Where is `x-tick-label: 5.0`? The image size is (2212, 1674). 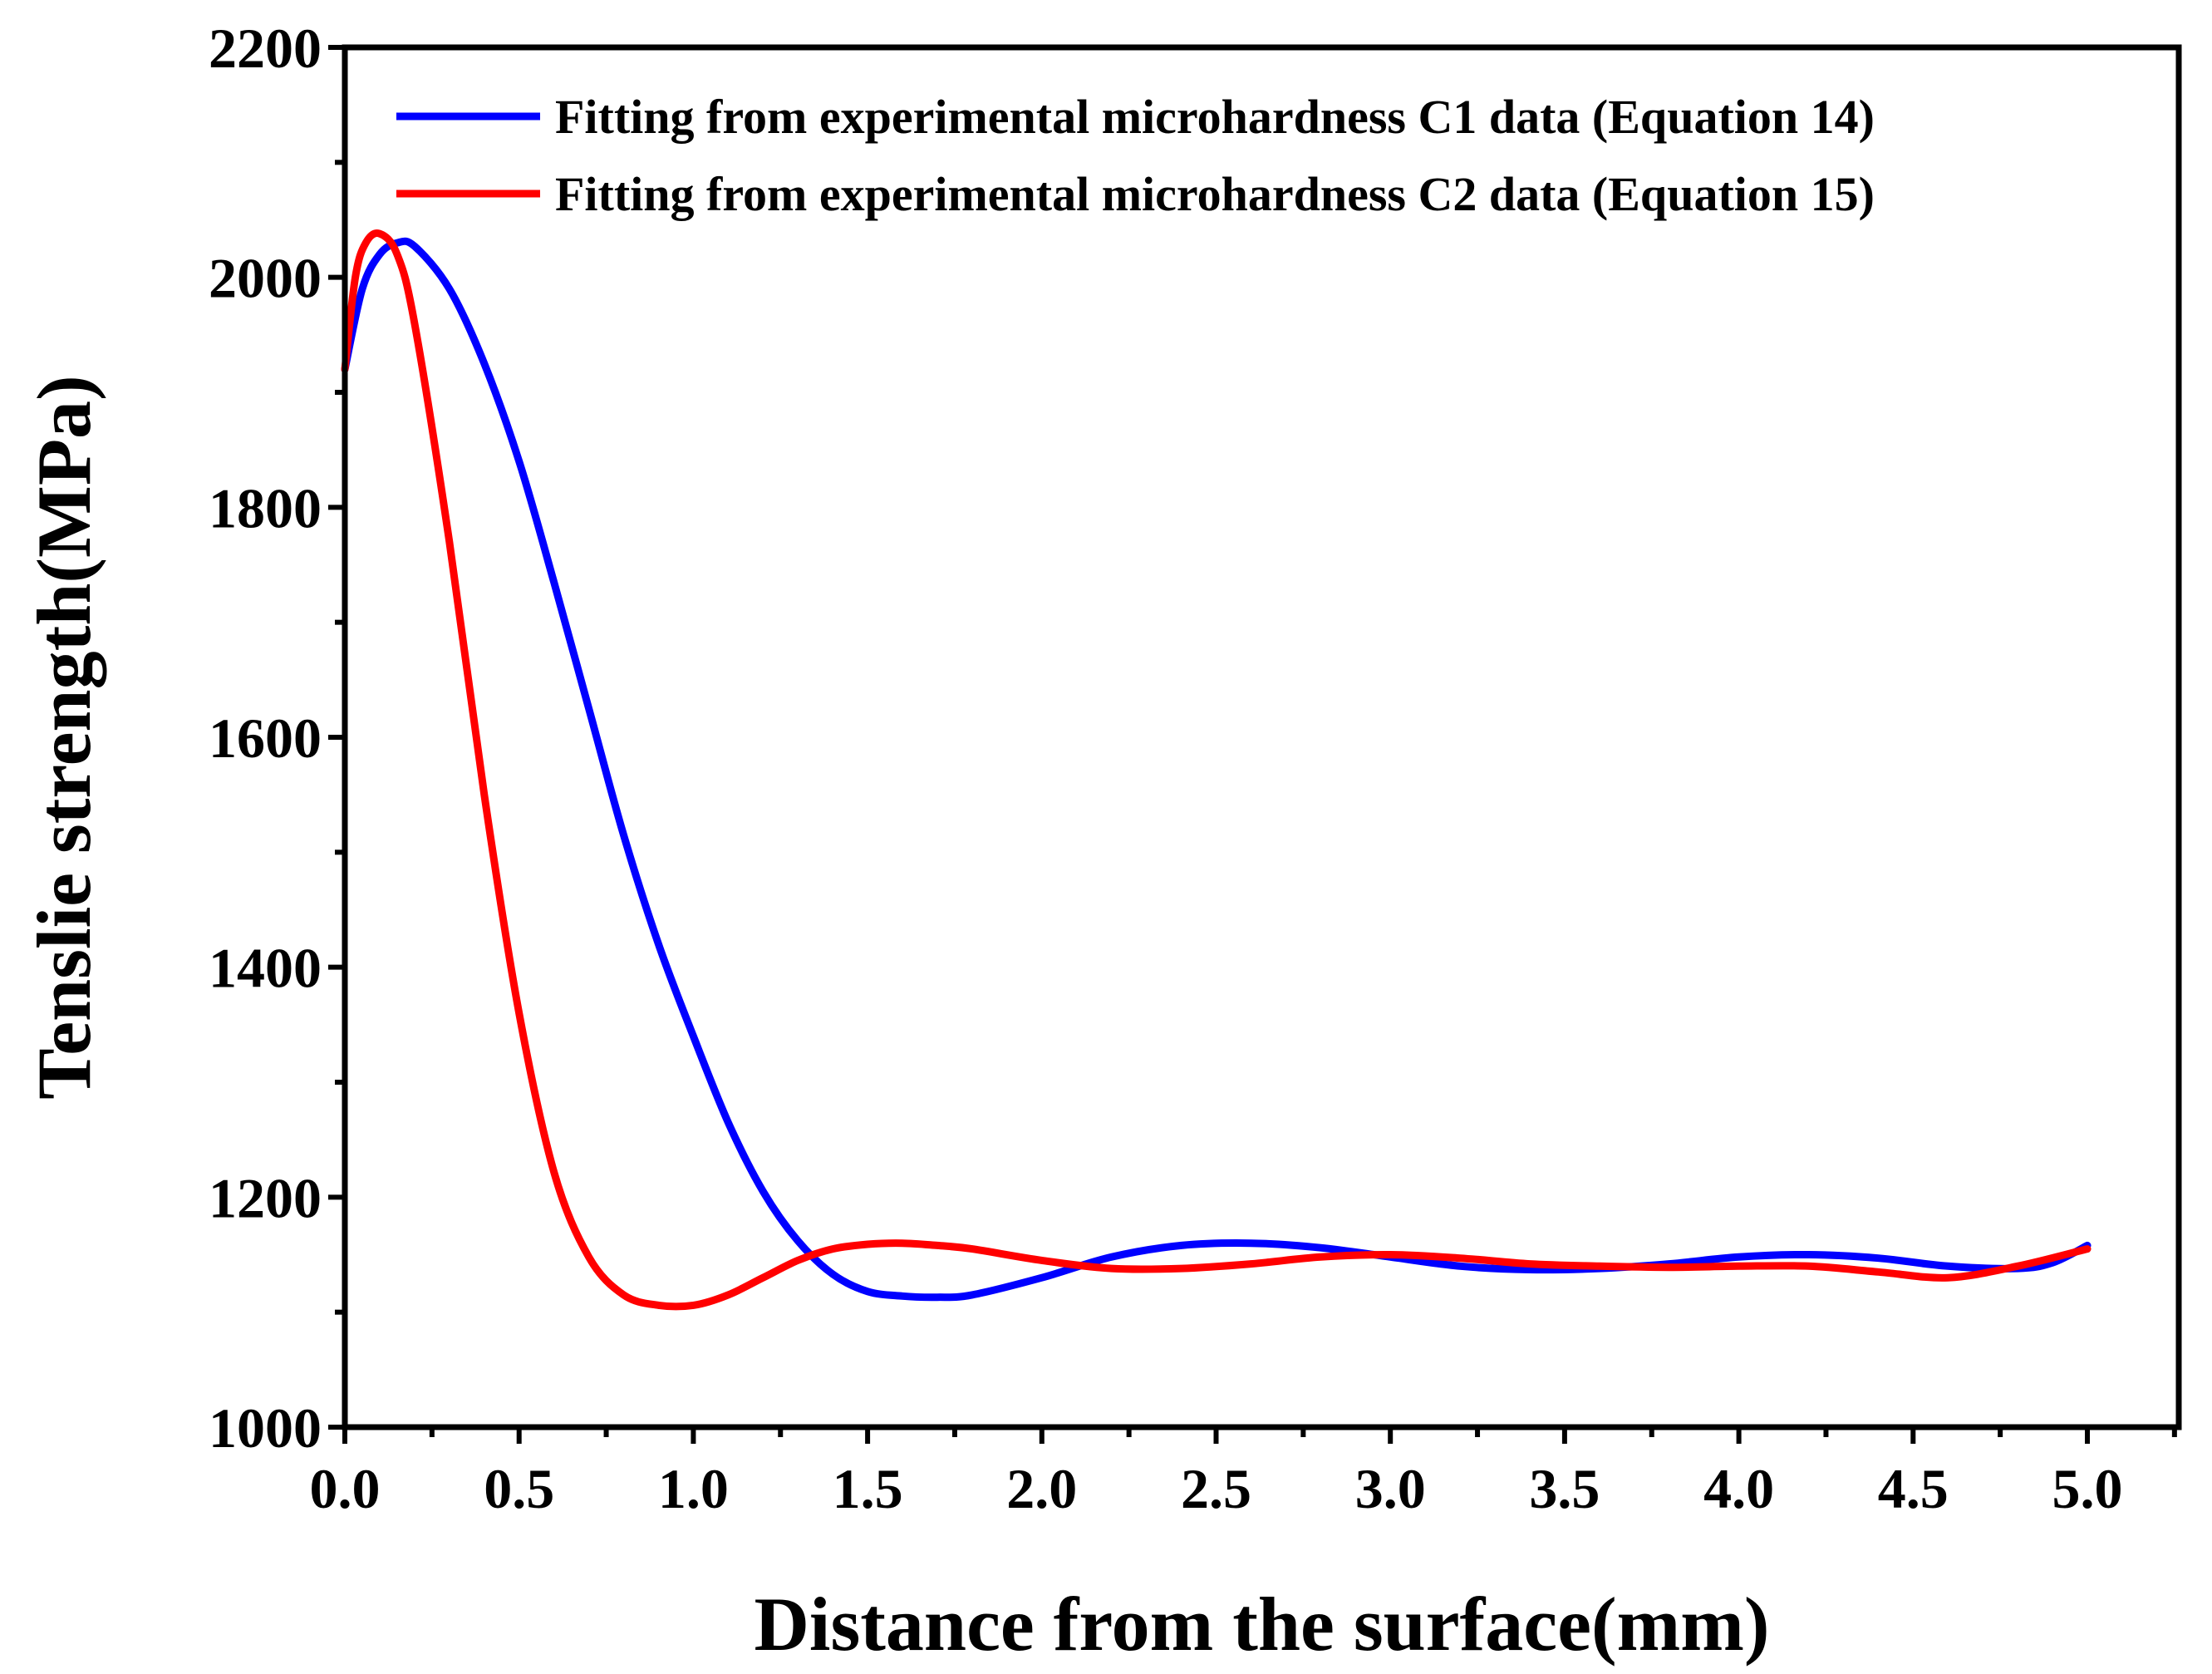
x-tick-label: 5.0 is located at coordinates (2087, 1489).